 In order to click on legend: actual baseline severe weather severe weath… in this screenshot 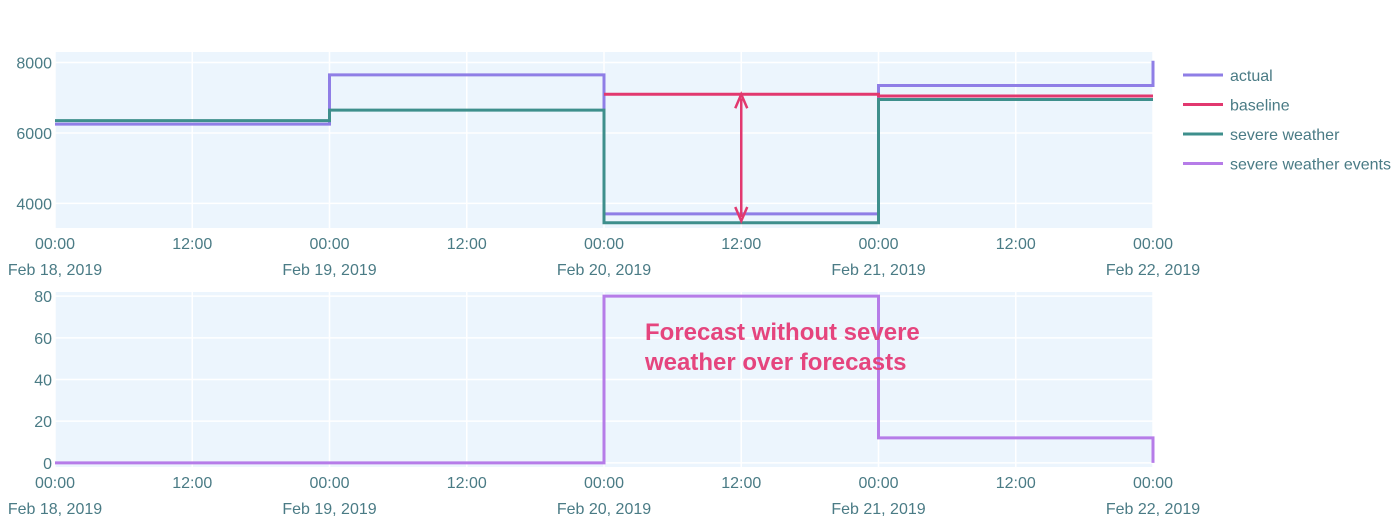, I will do `click(1287, 121)`.